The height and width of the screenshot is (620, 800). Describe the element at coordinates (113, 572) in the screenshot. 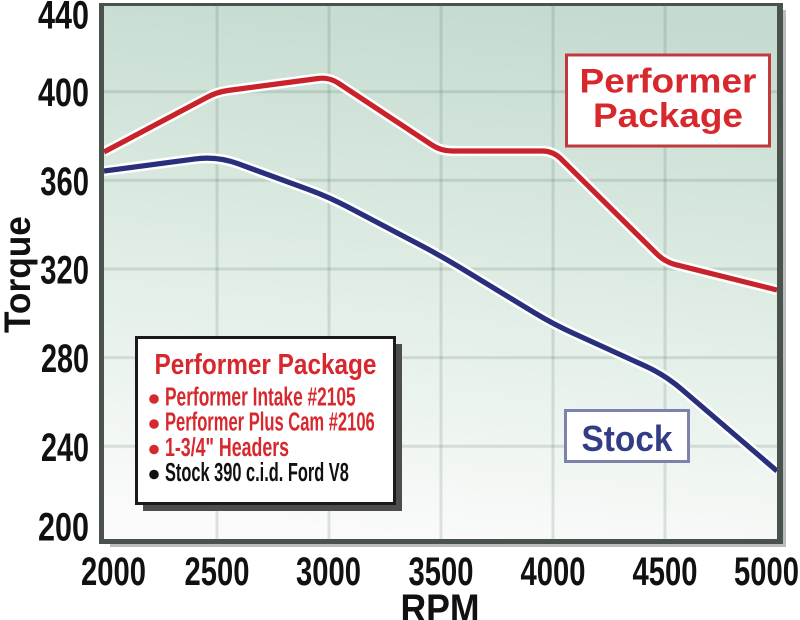

I see `svg-text: 2000` at that location.